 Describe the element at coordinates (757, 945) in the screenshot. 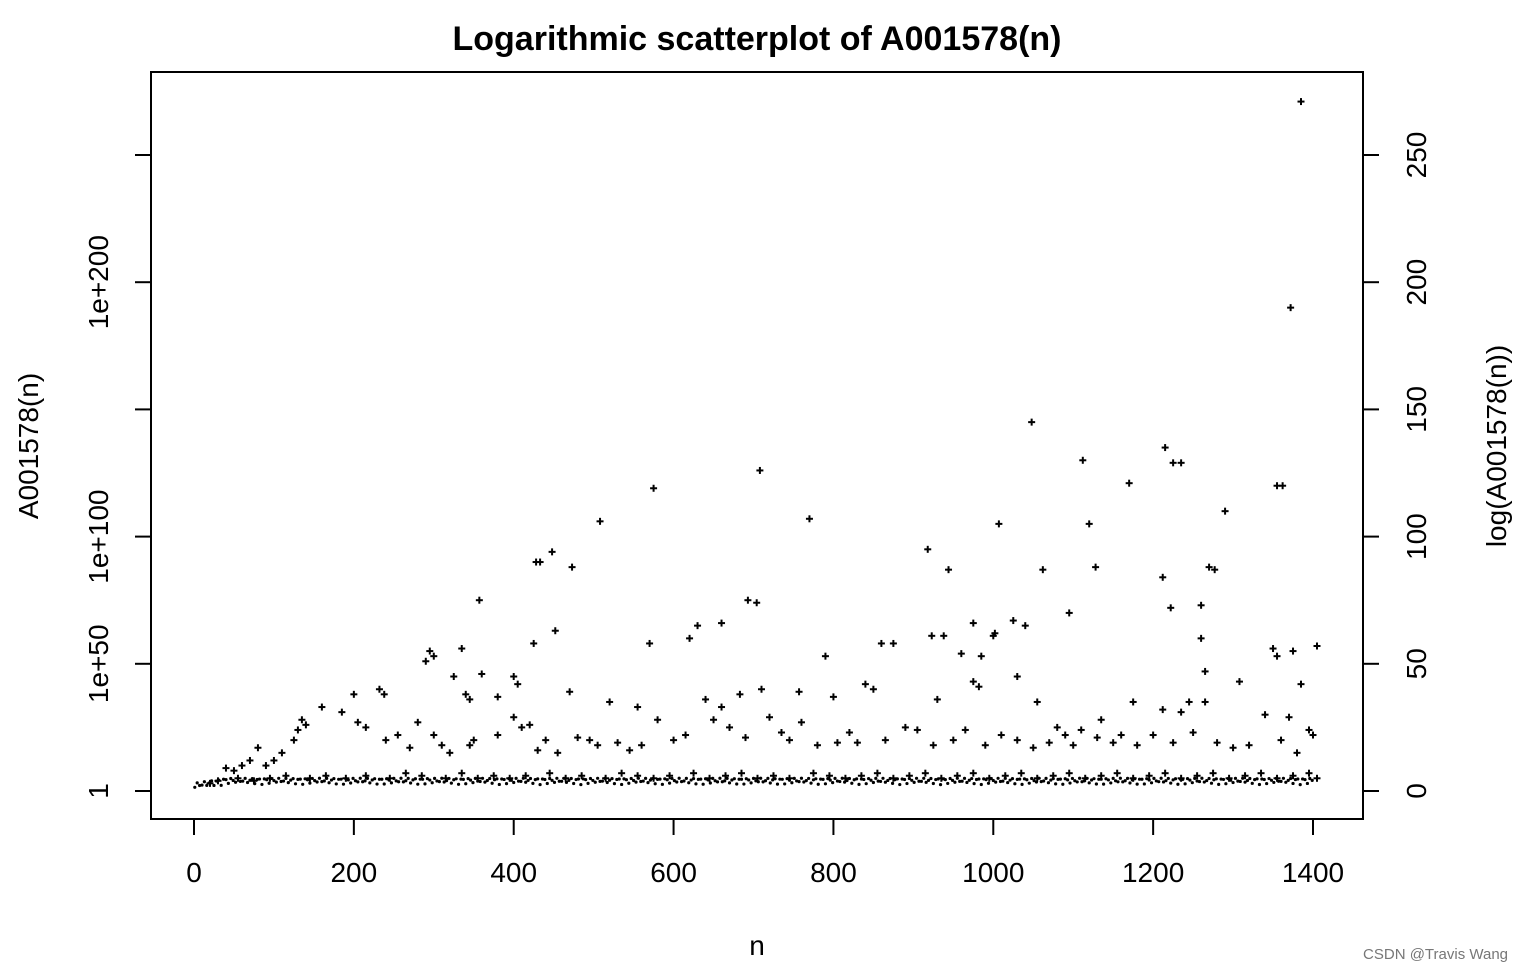

I see `x-axis-label: n` at that location.